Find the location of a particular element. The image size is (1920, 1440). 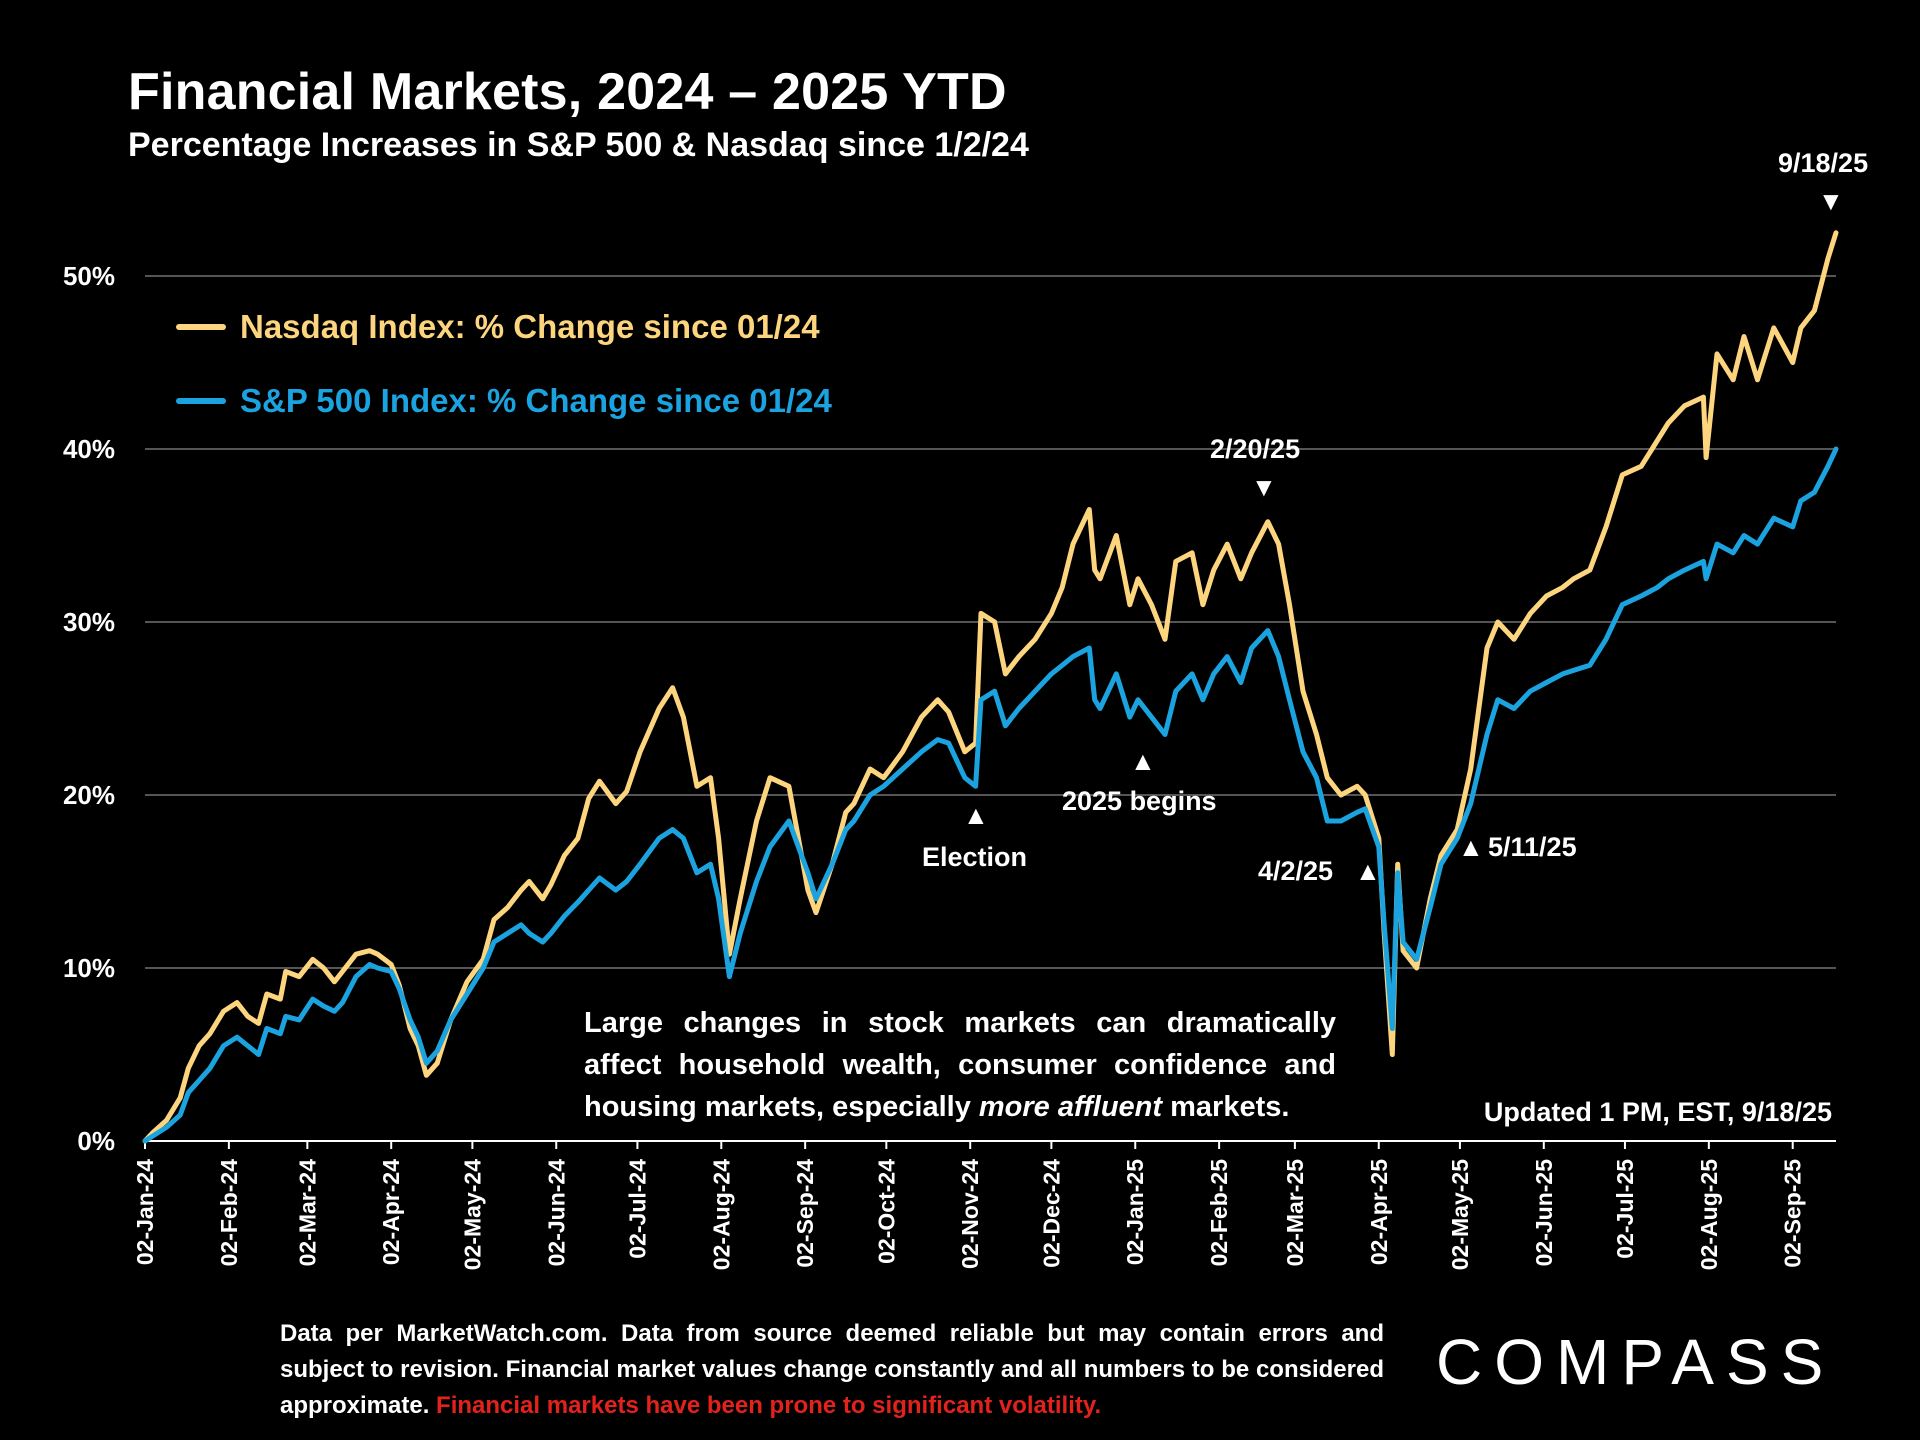

x-tick-label: 02-May-24 is located at coordinates (472, 1214).